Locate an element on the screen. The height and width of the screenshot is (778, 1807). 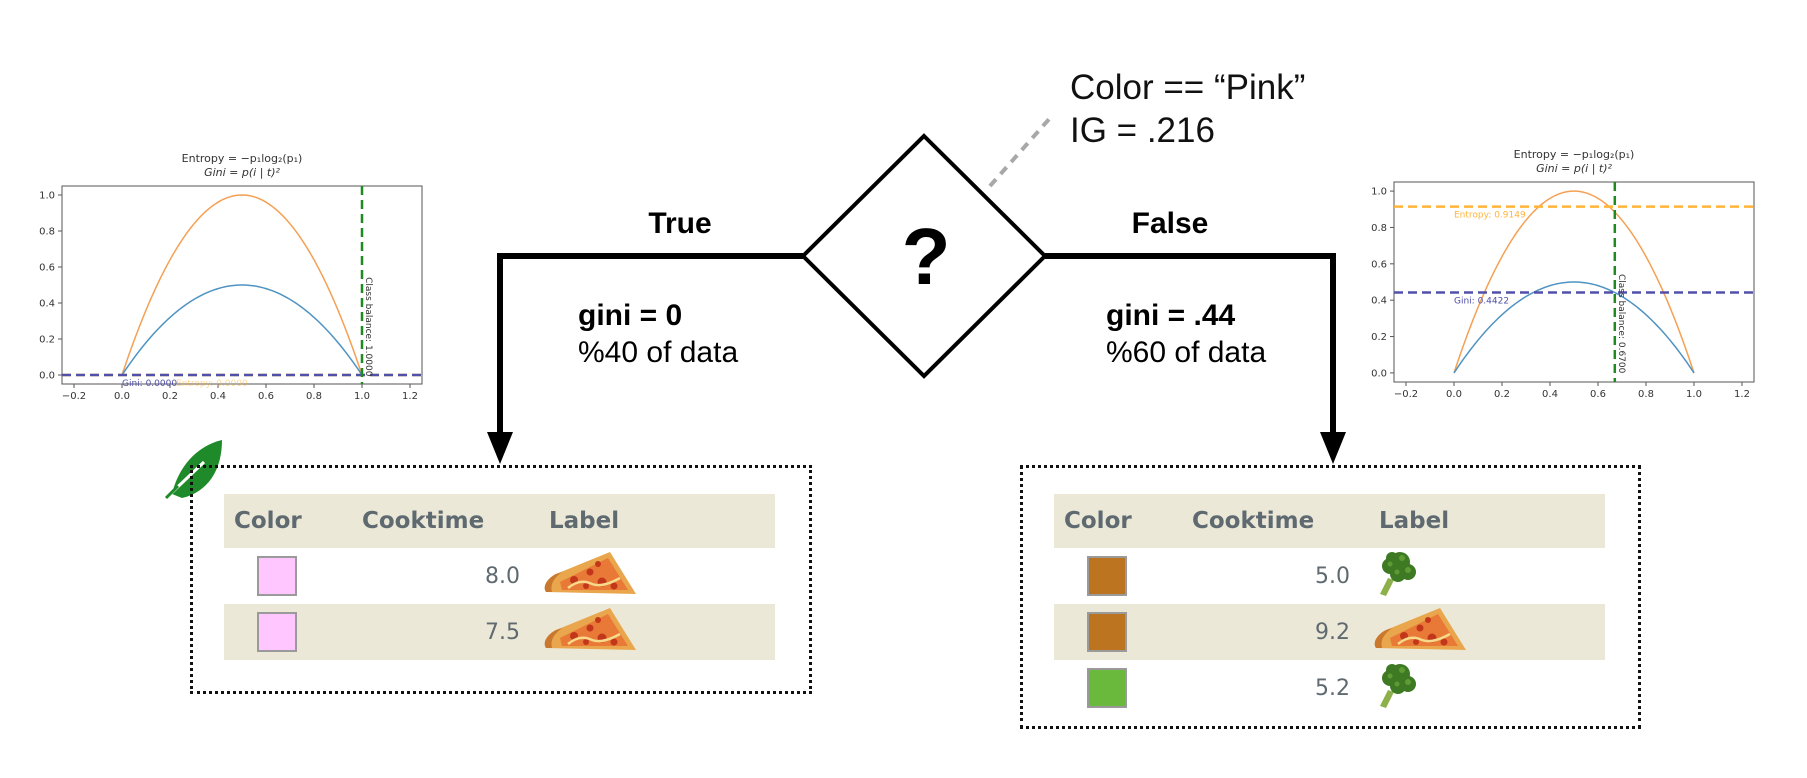
true-branch-line is located at coordinates (650, 342).